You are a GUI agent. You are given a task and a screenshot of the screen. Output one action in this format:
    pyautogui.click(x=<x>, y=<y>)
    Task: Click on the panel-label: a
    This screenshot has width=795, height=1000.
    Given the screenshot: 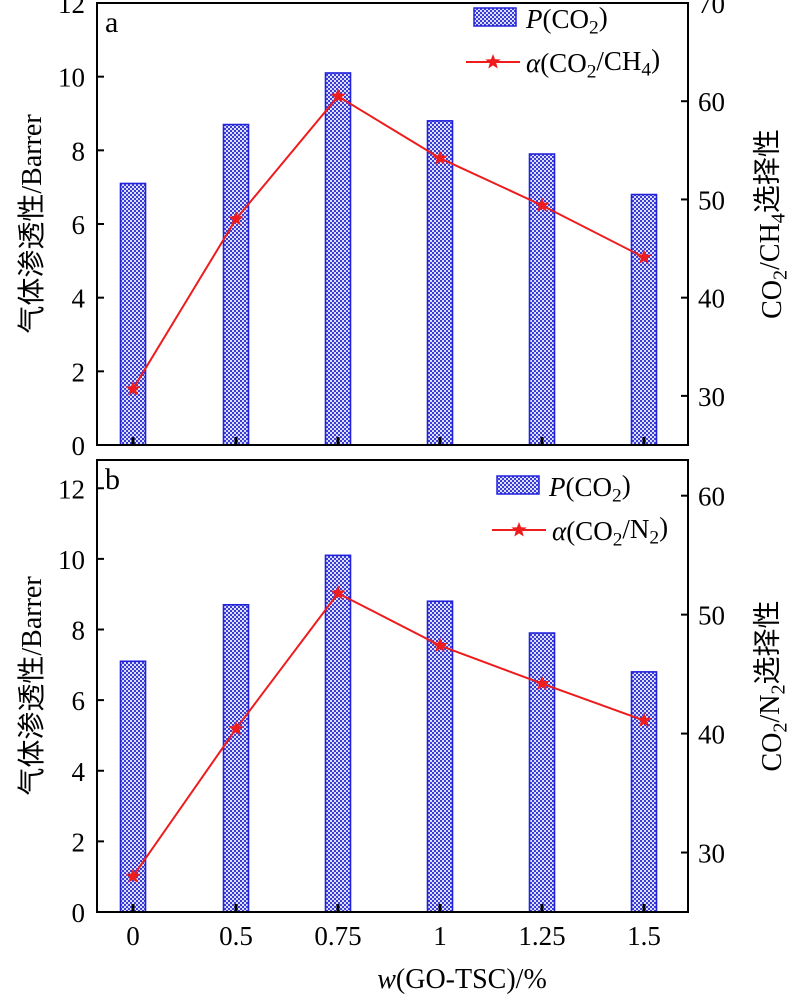 What is the action you would take?
    pyautogui.click(x=111, y=22)
    